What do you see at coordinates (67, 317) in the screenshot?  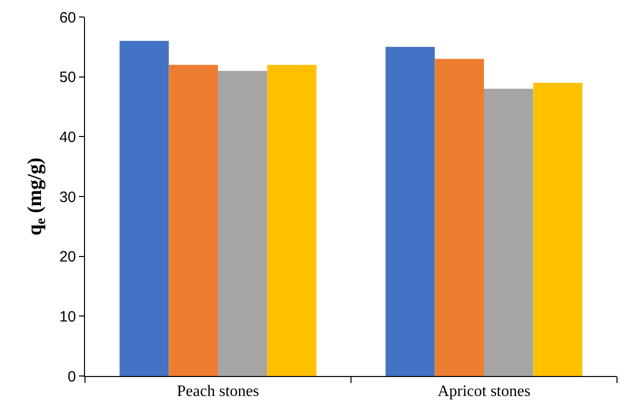 I see `y-tick-label: 10` at bounding box center [67, 317].